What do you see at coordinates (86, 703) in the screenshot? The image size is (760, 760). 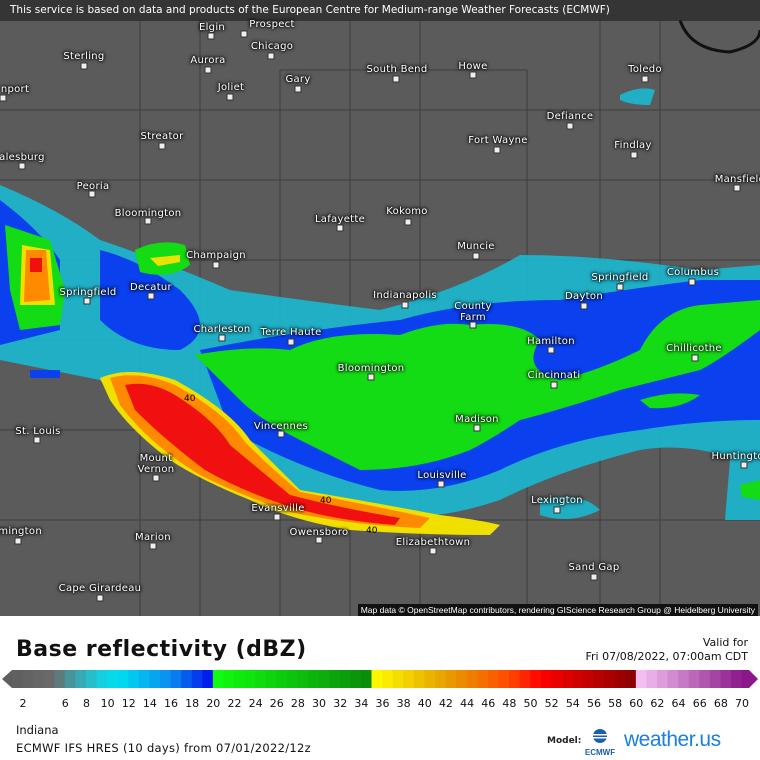 I see `scale-tick-label: 8` at bounding box center [86, 703].